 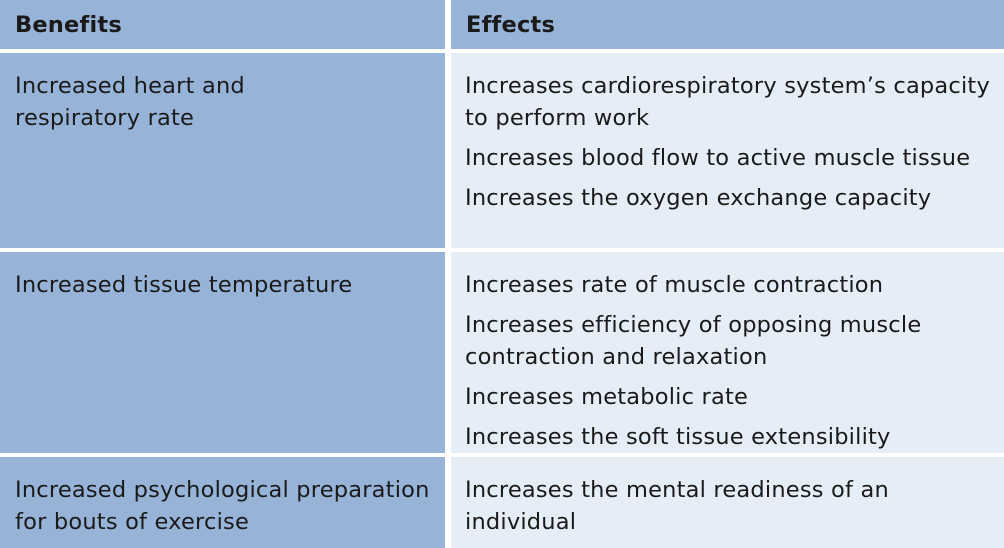 I want to click on row-2-effect-3: Increases metabolic rate, so click(x=607, y=397).